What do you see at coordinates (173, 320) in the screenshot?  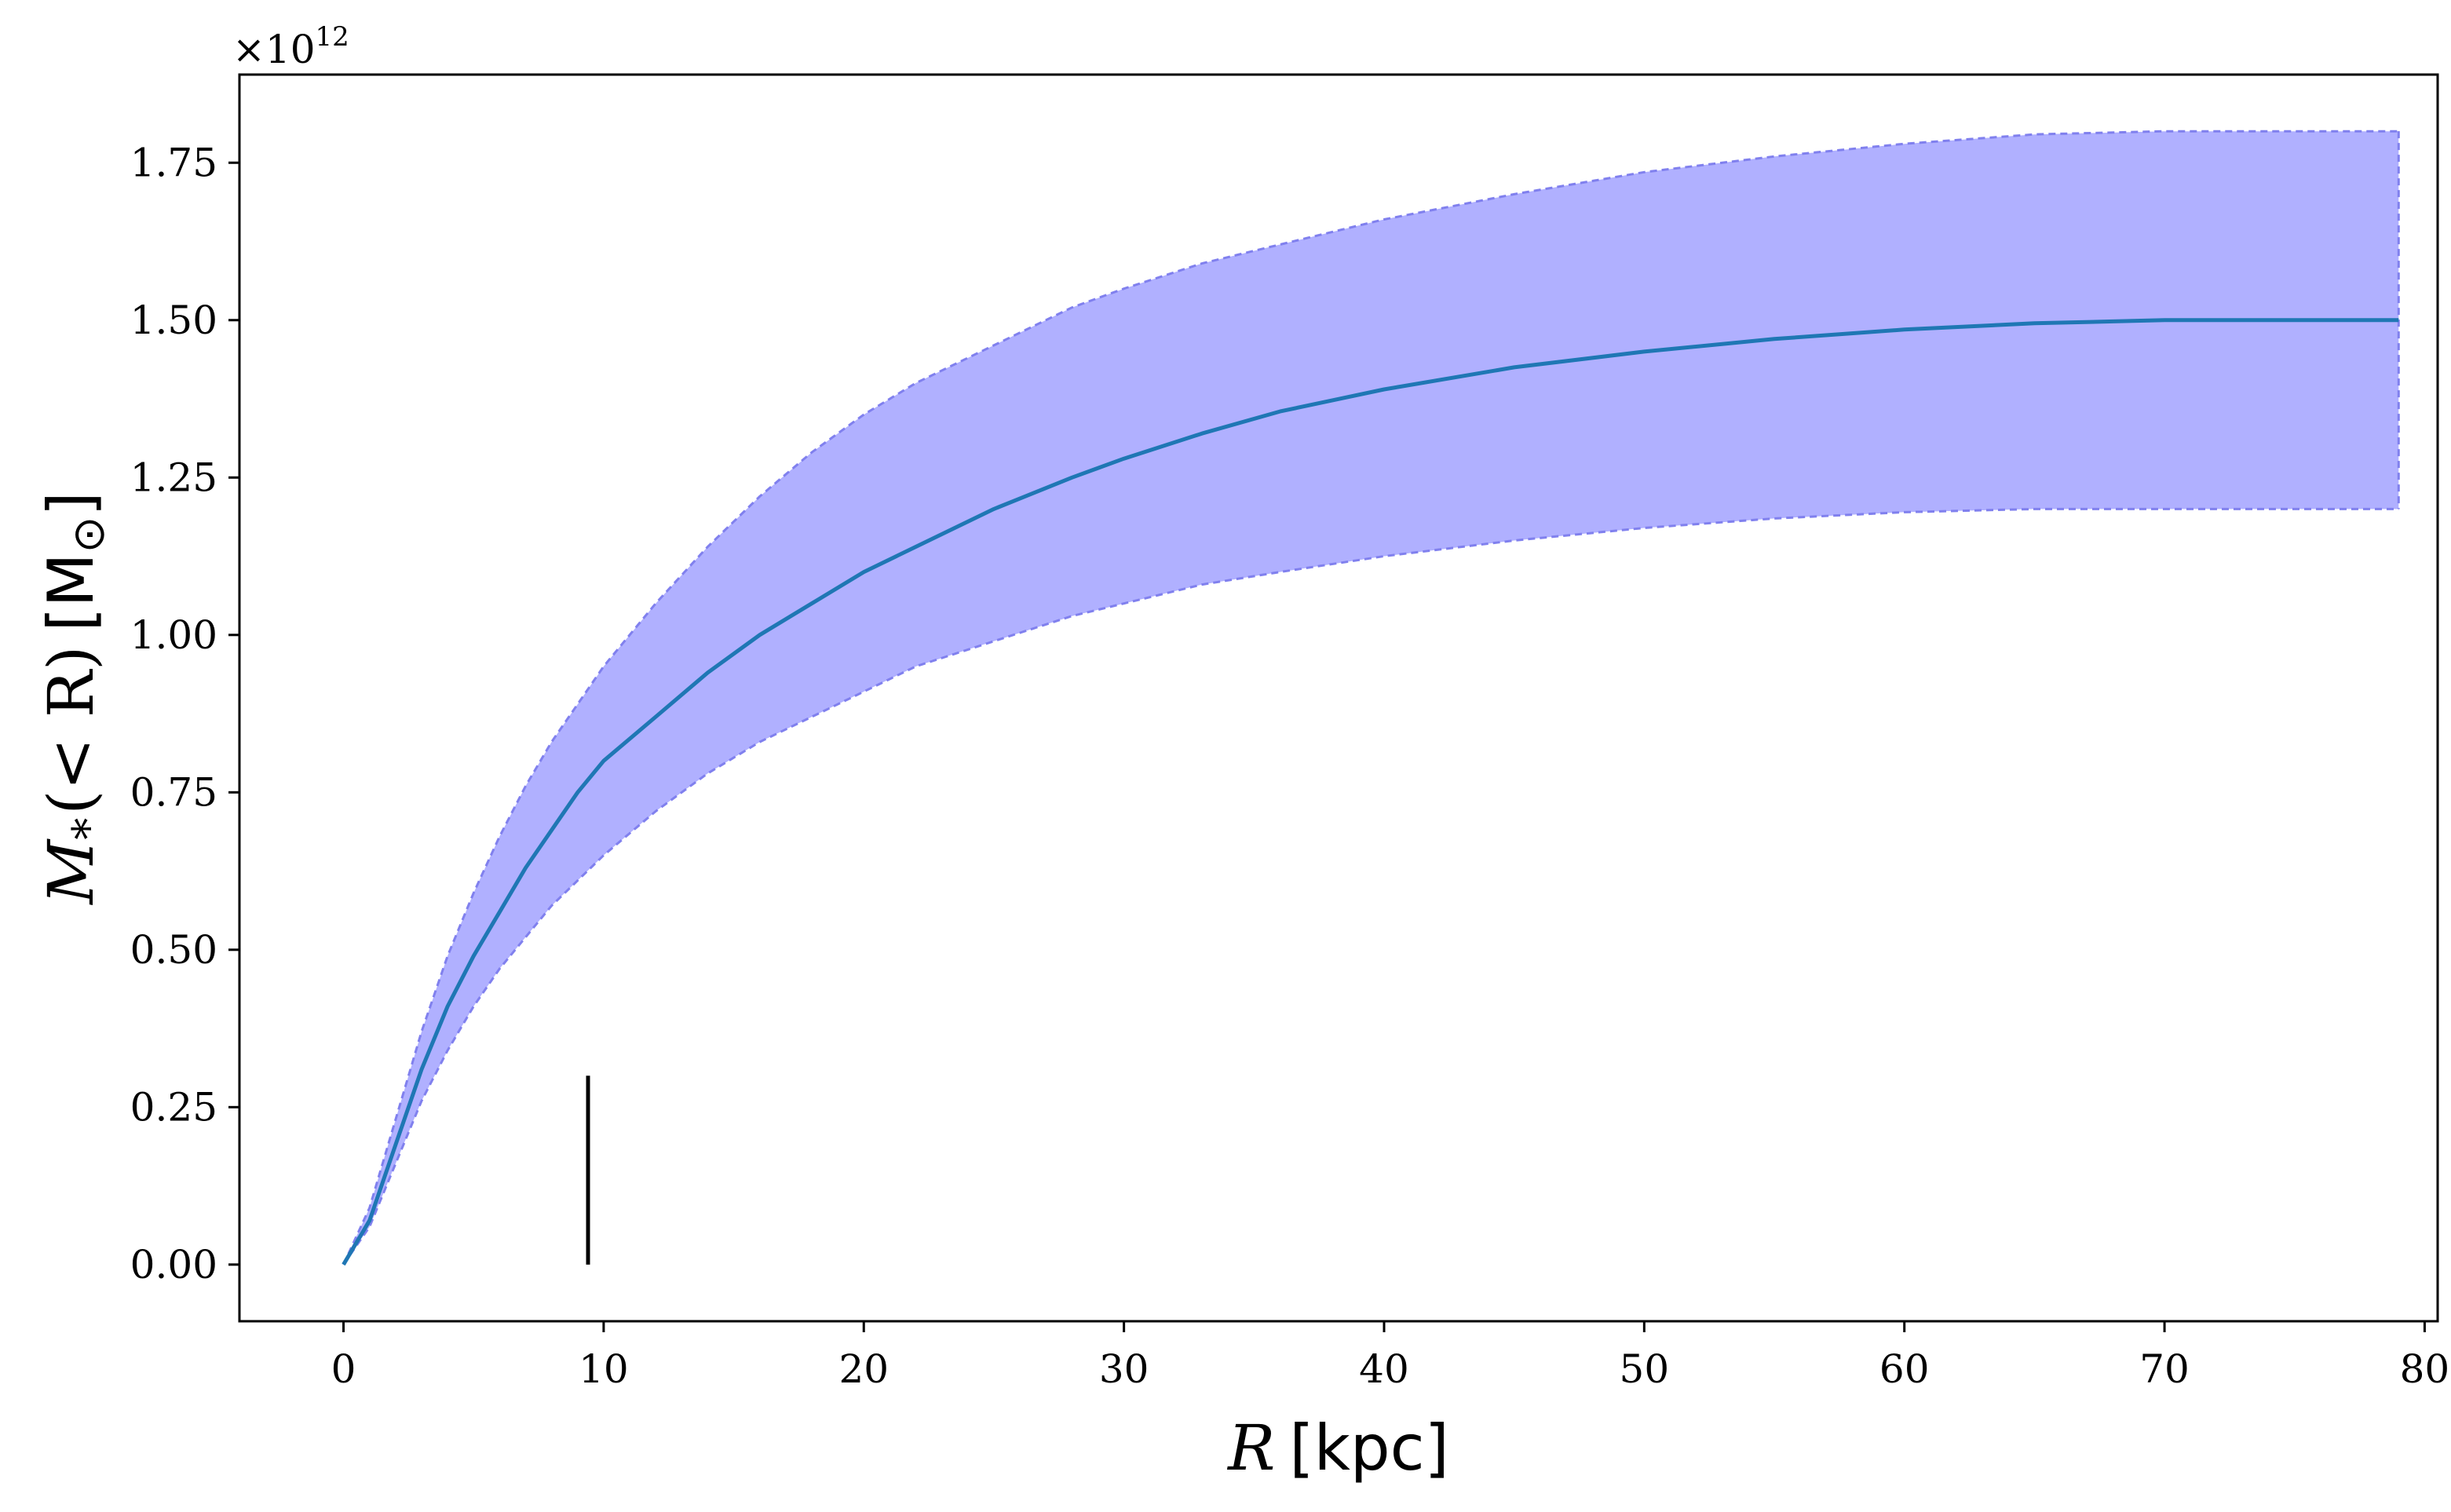 I see `y-tick-label: 1.50` at bounding box center [173, 320].